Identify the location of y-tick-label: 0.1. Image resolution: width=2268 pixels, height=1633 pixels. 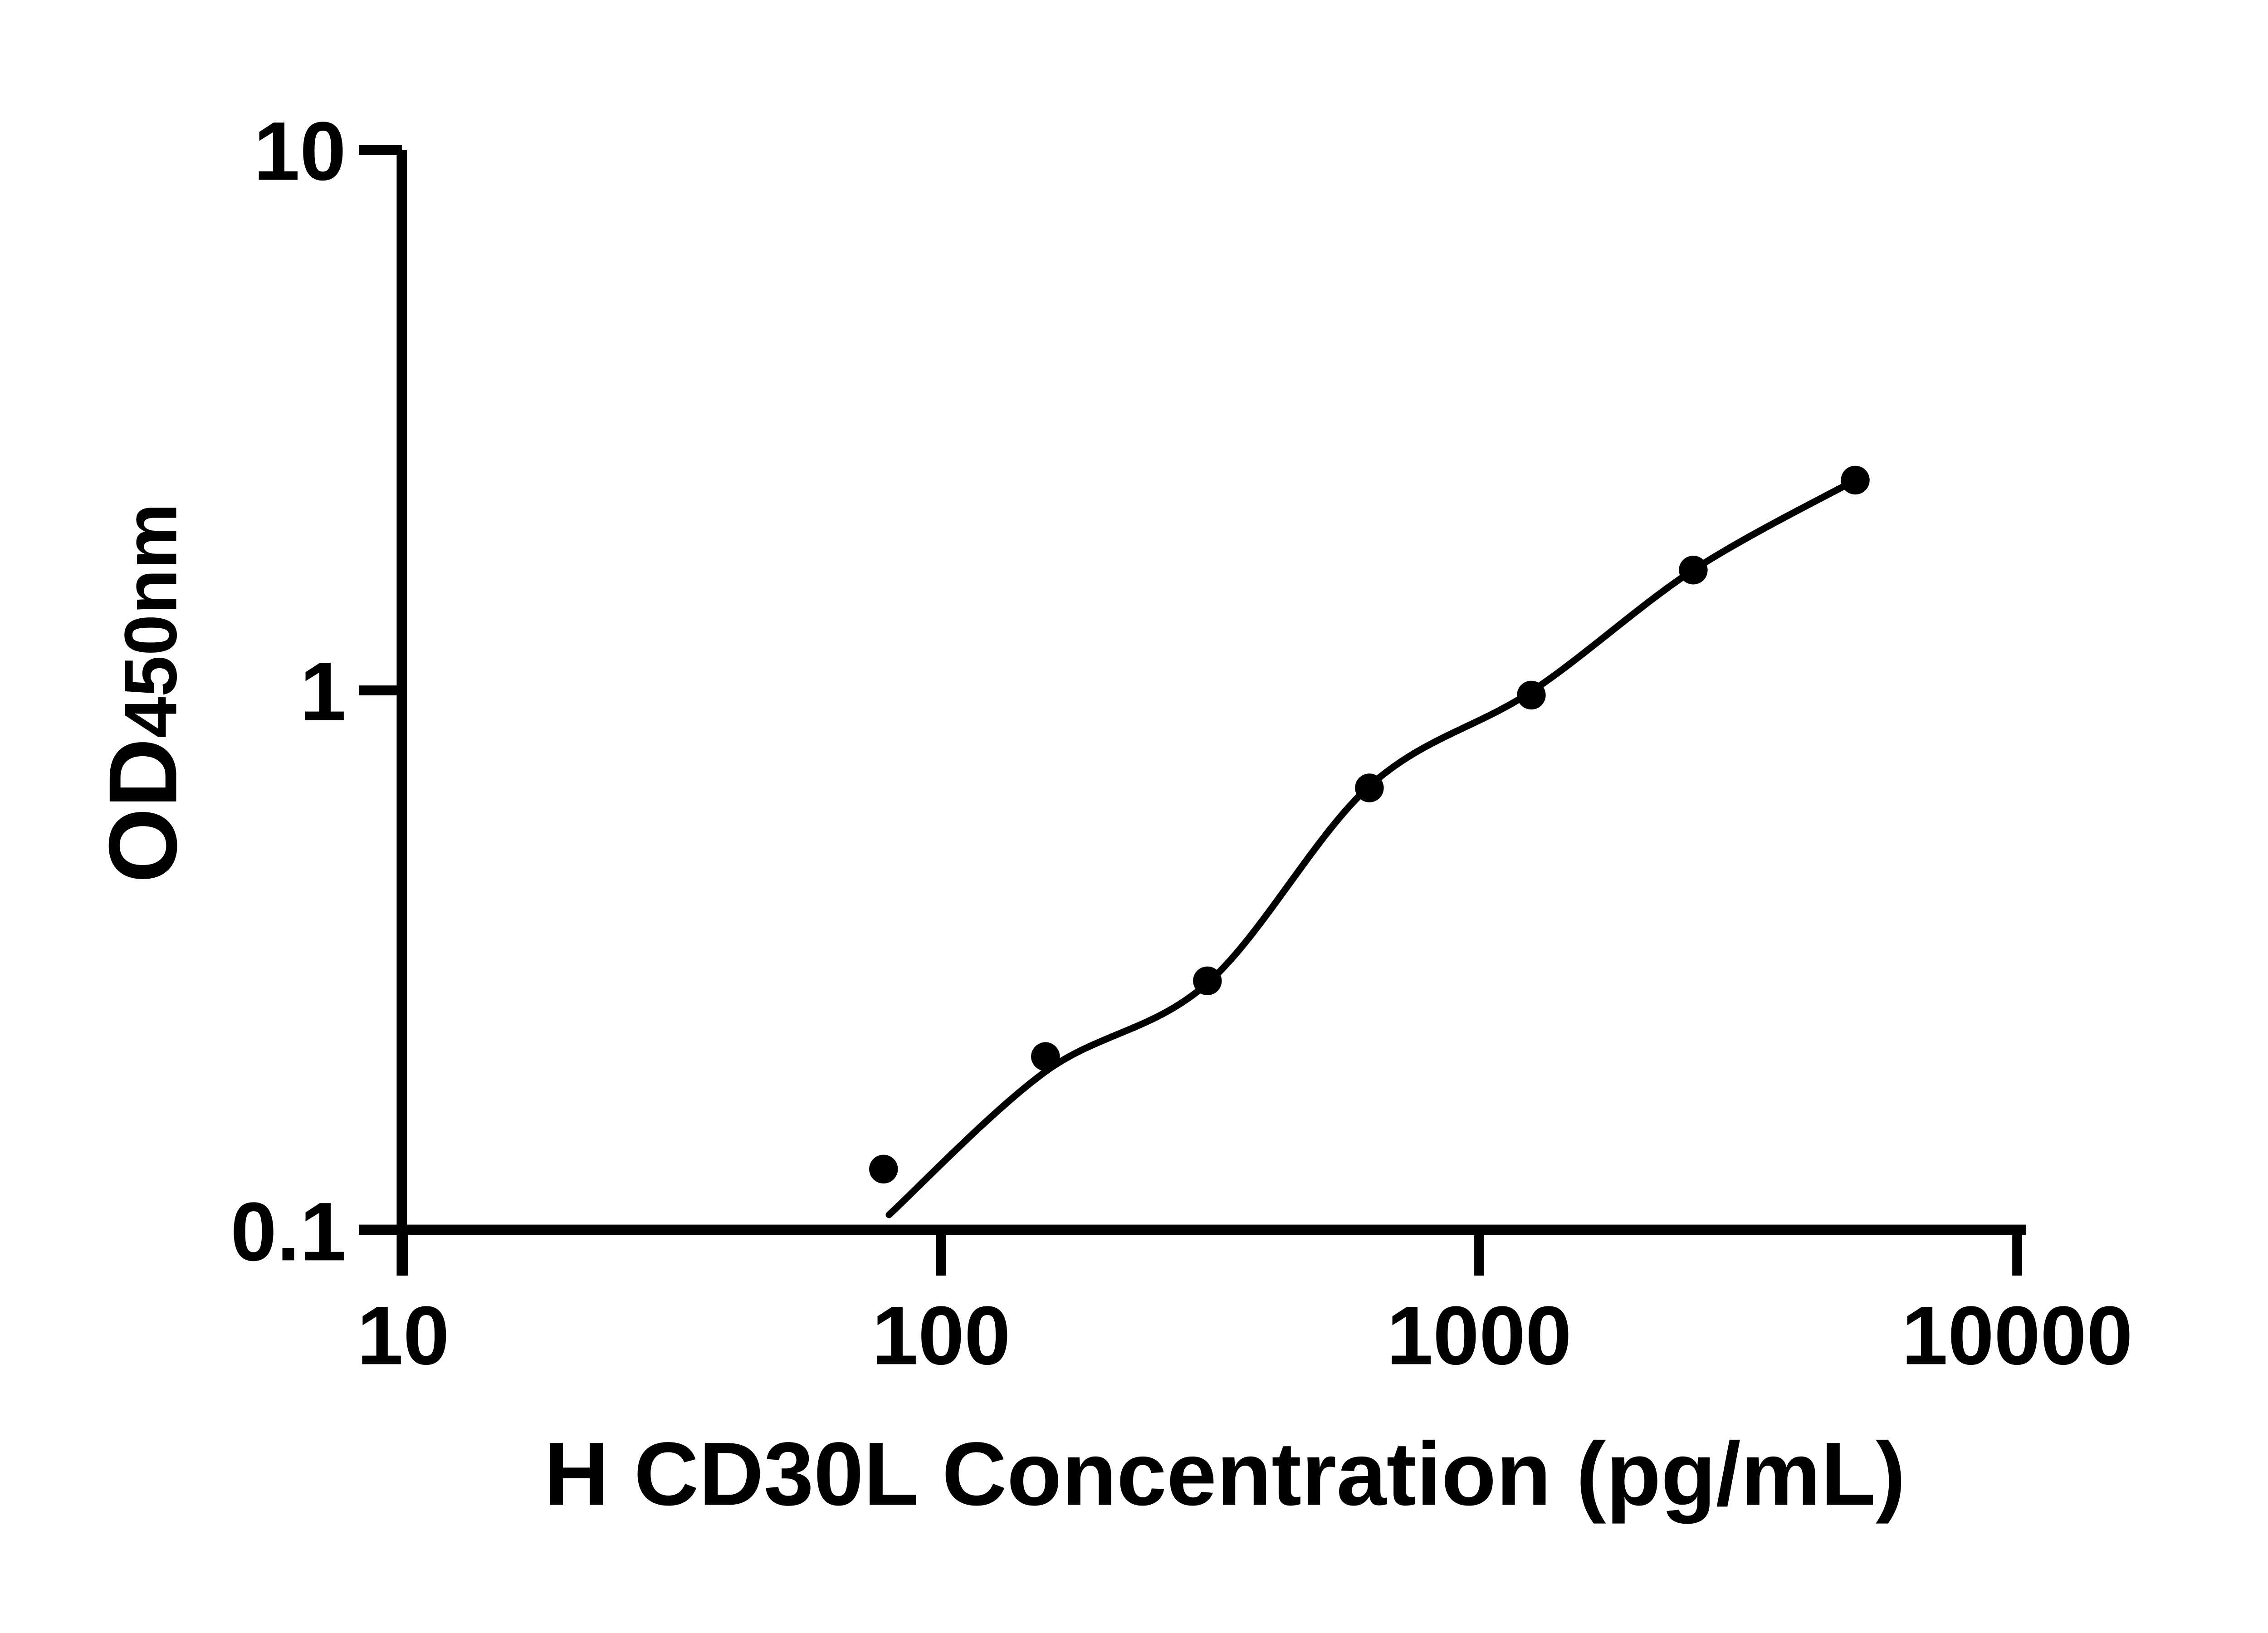
(288, 1231).